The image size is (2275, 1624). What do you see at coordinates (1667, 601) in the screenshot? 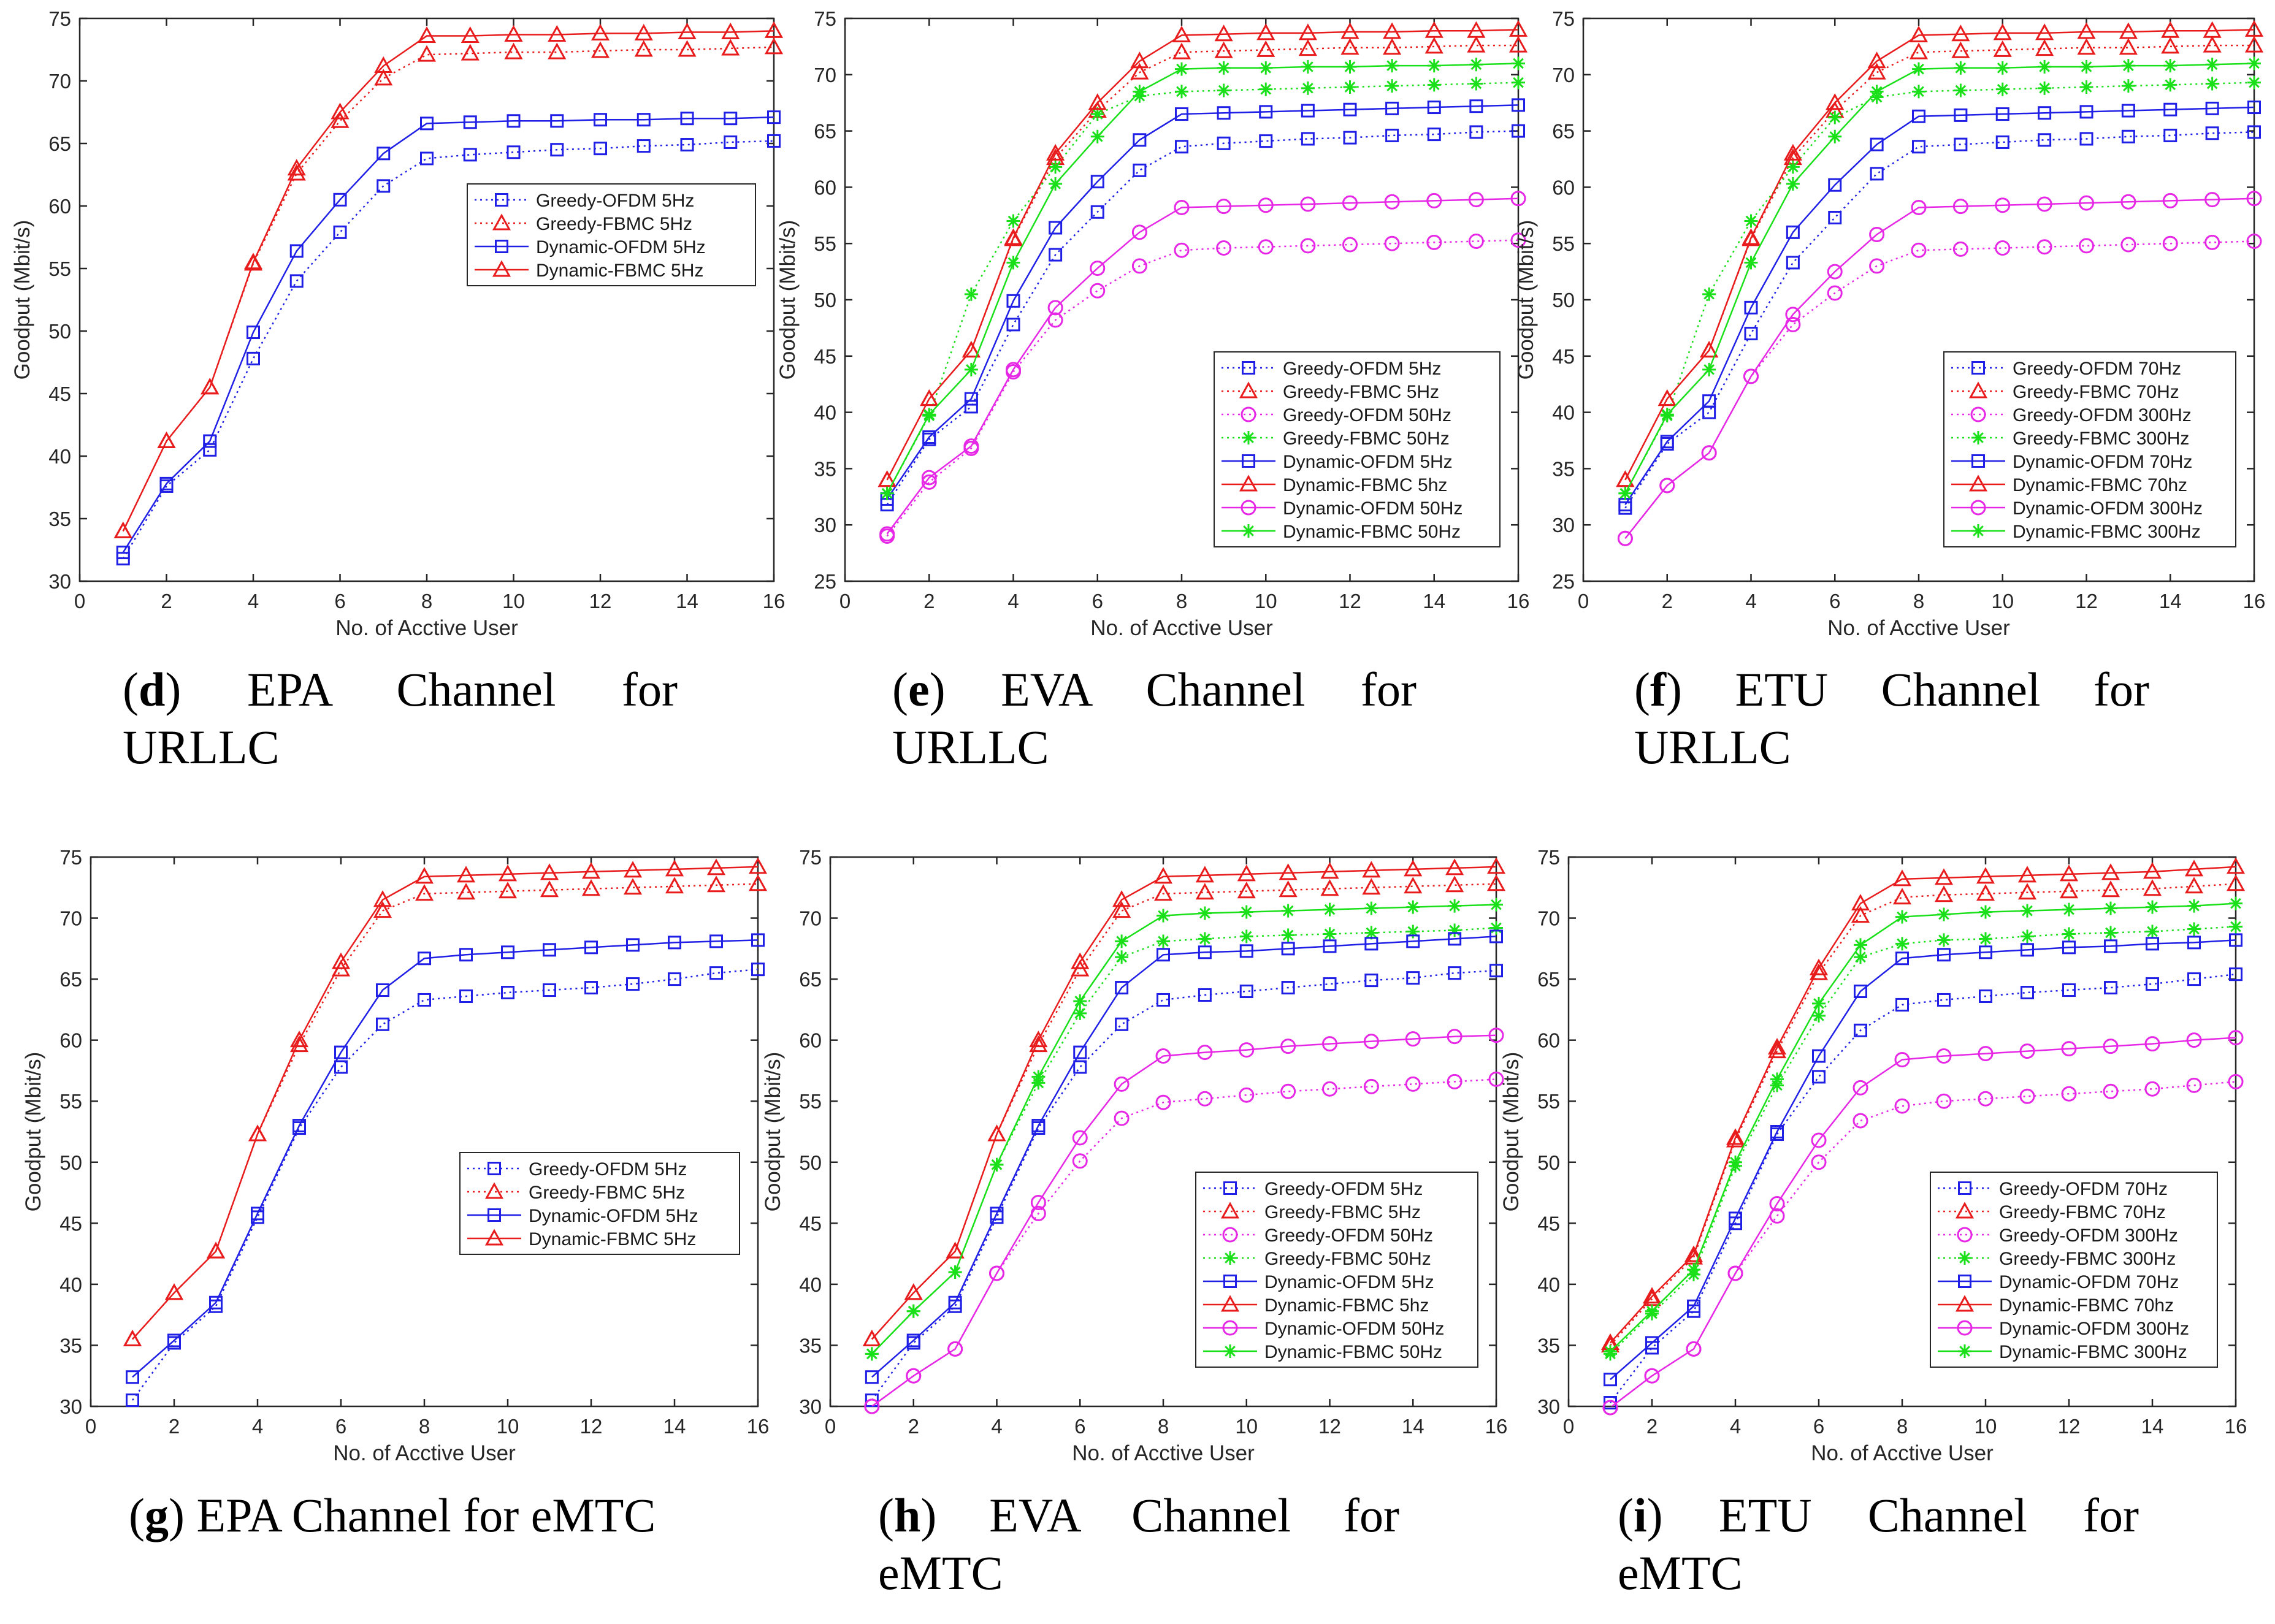
I see `x-tick-label: 2` at bounding box center [1667, 601].